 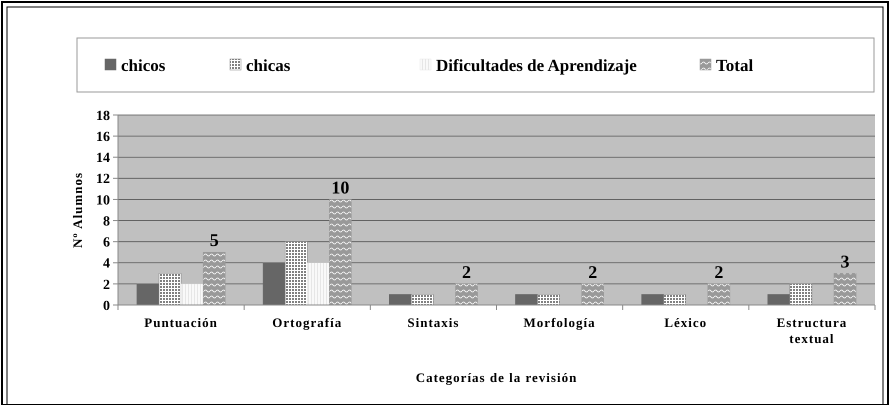 I want to click on y-tick-label: 6, so click(x=106, y=243).